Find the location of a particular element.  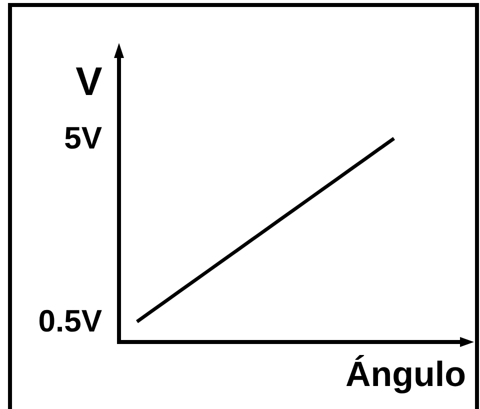

y-tick-label: 0.5V is located at coordinates (70, 321).